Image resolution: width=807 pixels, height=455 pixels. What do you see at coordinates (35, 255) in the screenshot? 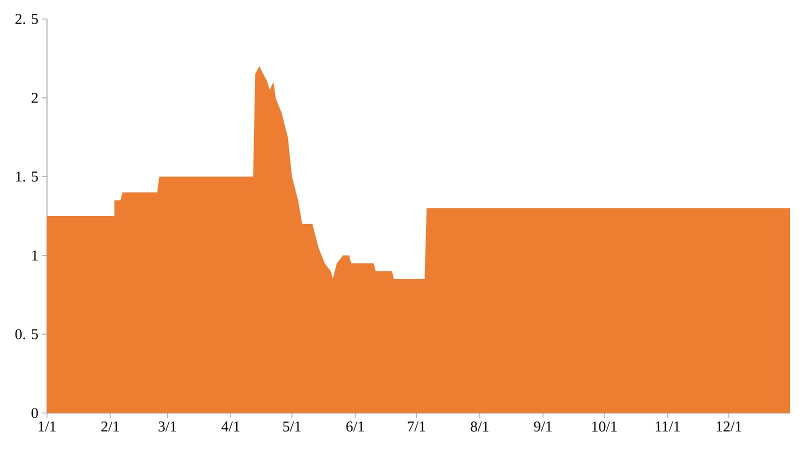
I see `y-tick-label: 1` at bounding box center [35, 255].